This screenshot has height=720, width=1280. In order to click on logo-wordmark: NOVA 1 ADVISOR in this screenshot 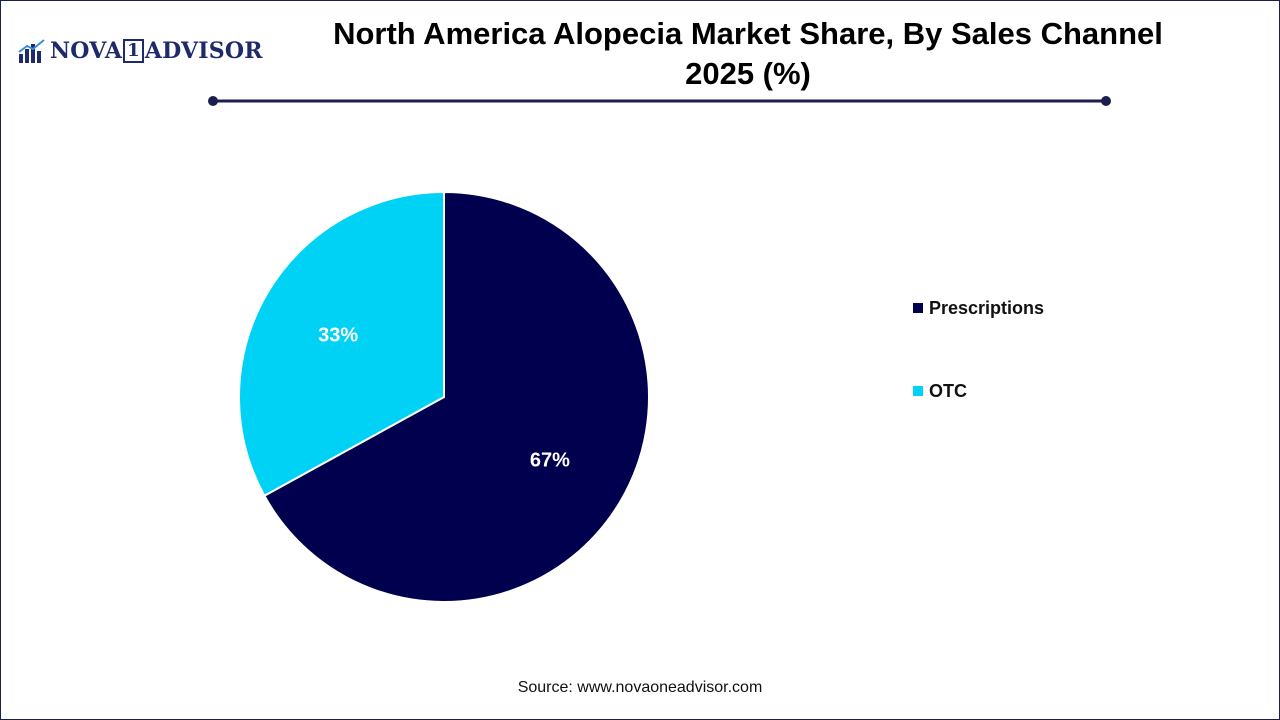, I will do `click(156, 51)`.